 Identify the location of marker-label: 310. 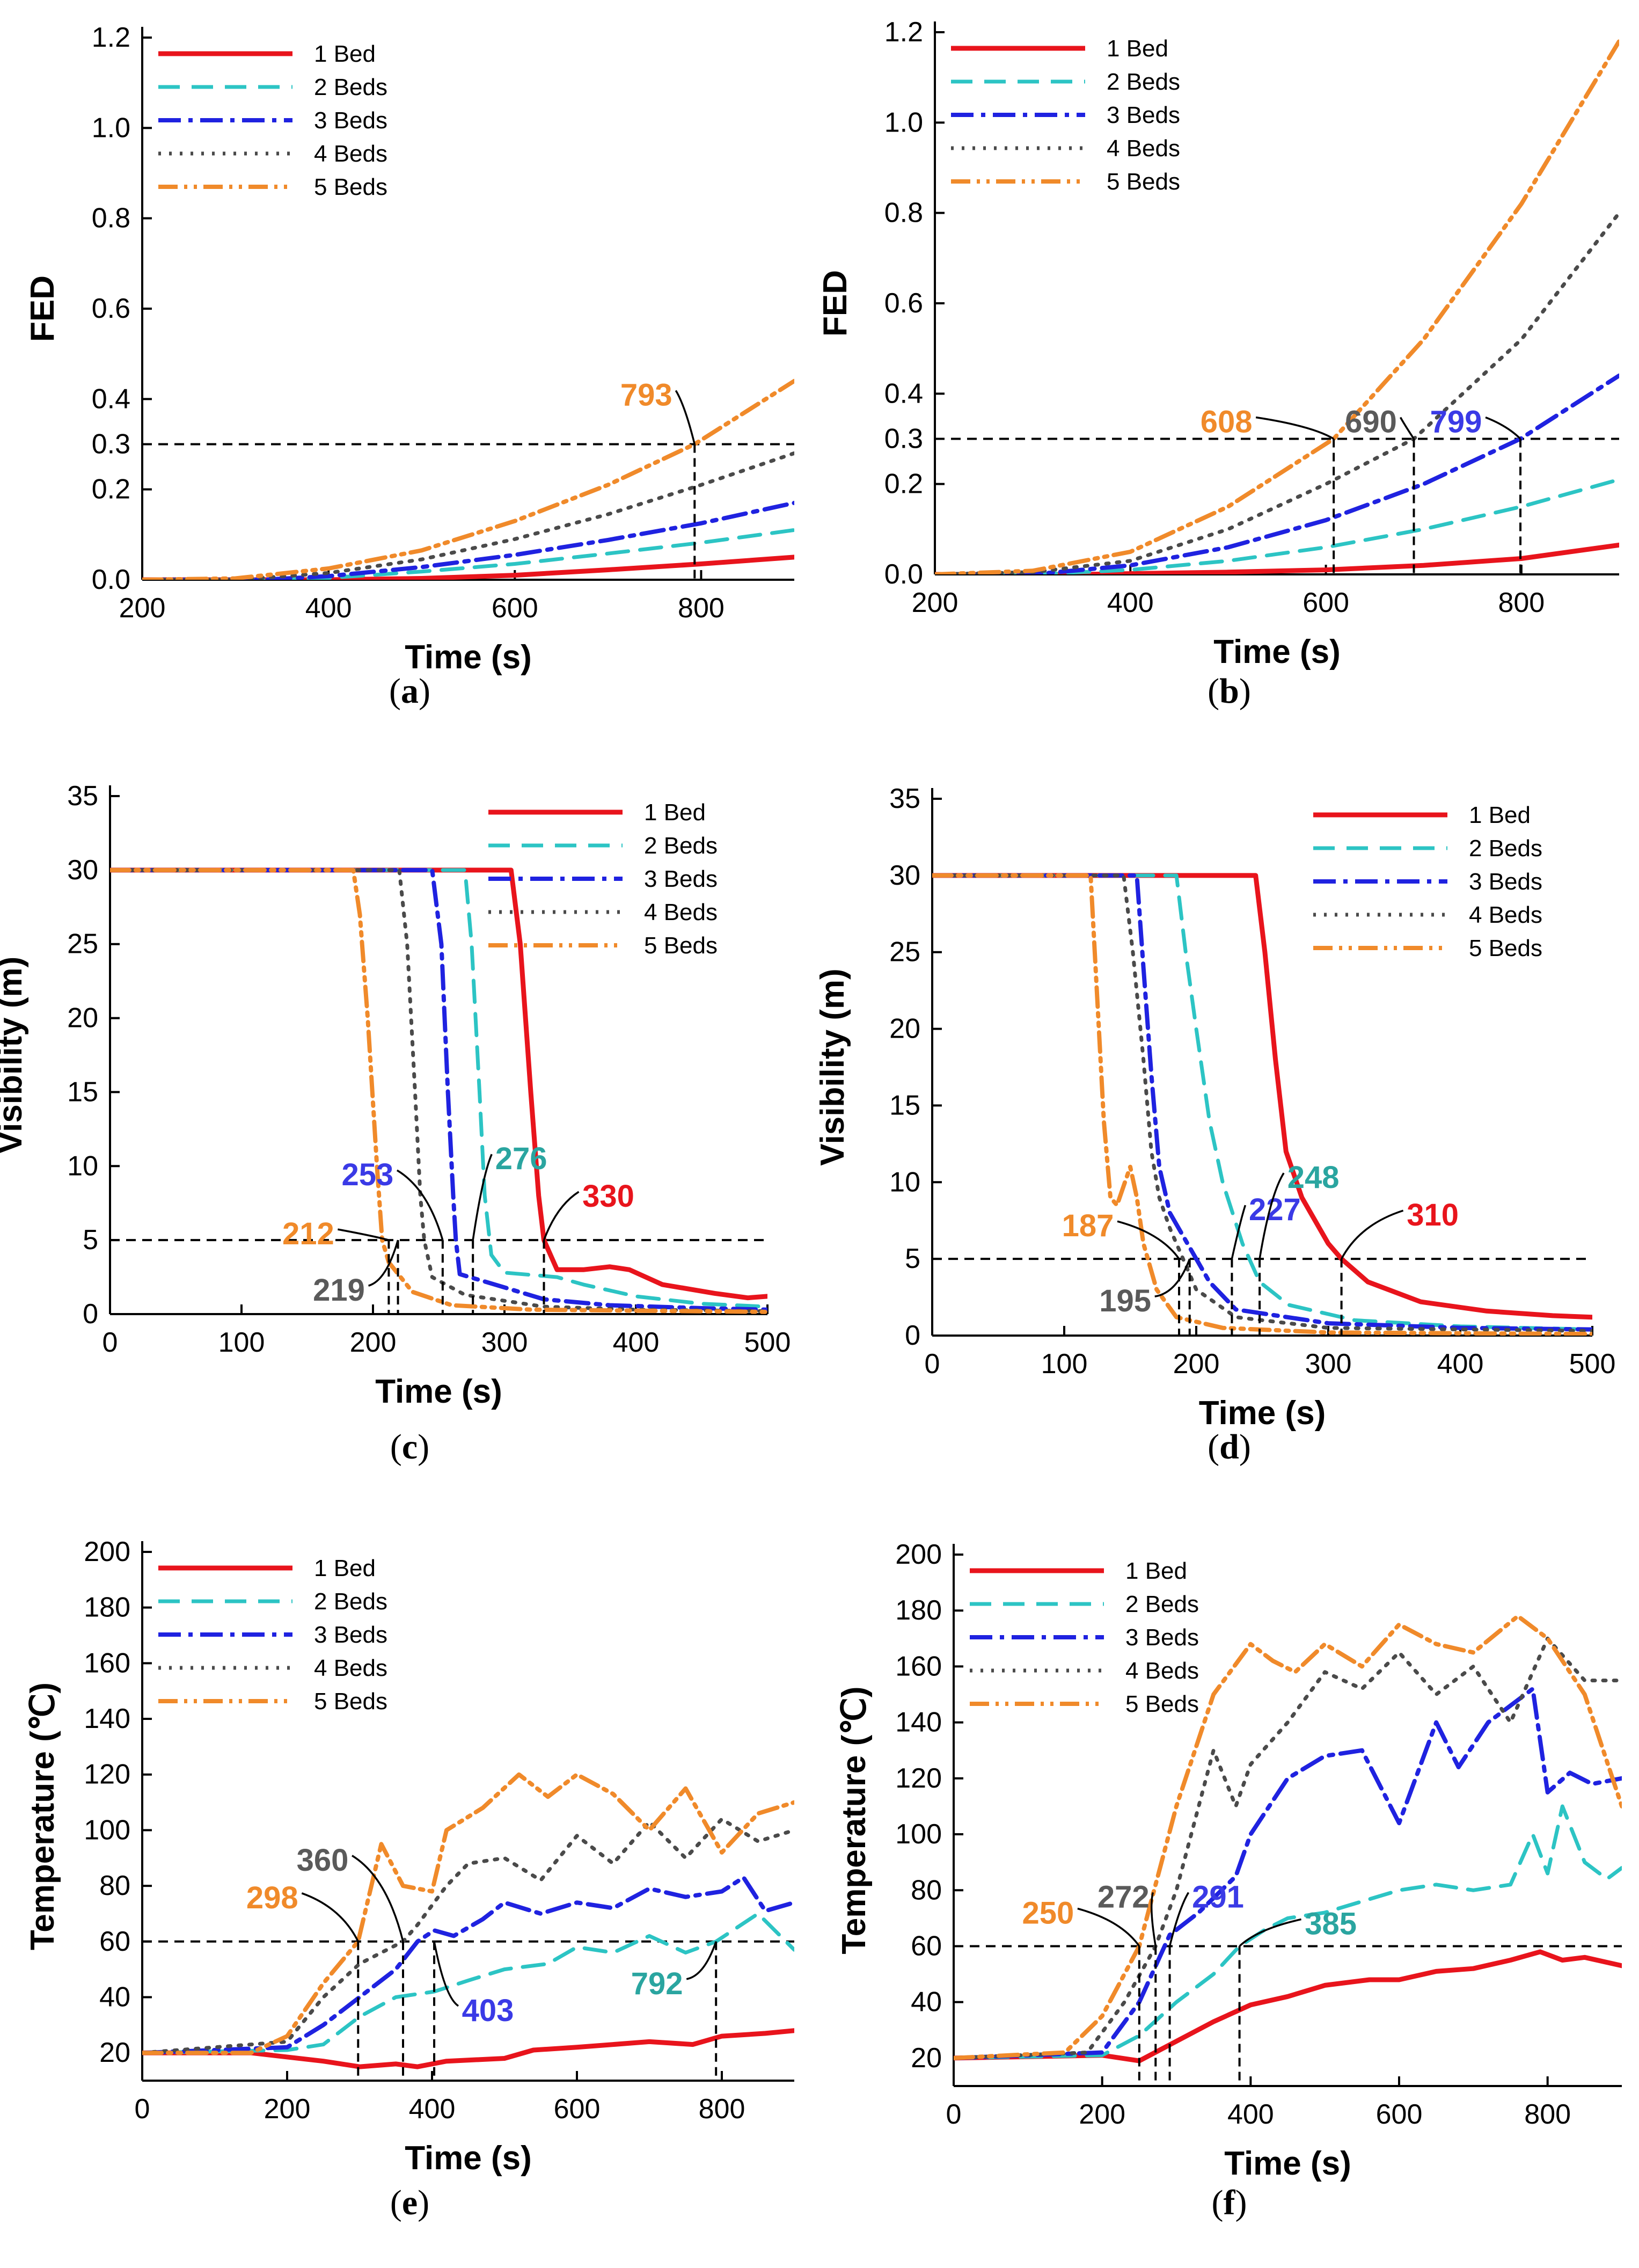
(1433, 1215).